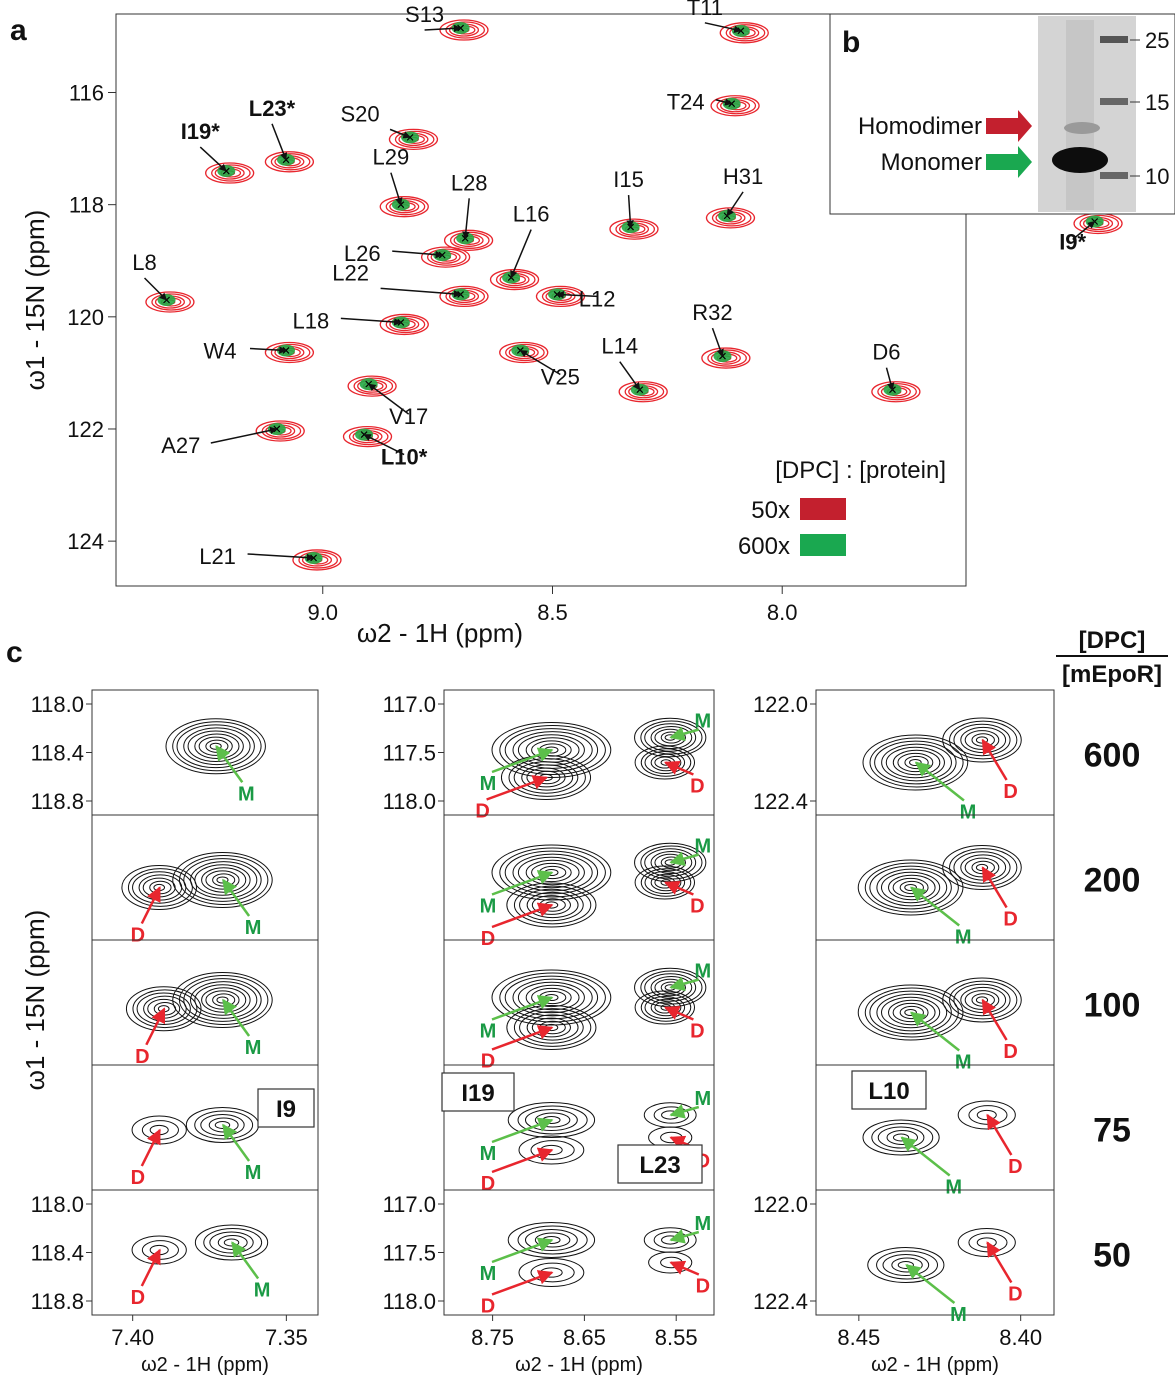  Describe the element at coordinates (286, 1109) in the screenshot. I see `residue-label: I9` at that location.